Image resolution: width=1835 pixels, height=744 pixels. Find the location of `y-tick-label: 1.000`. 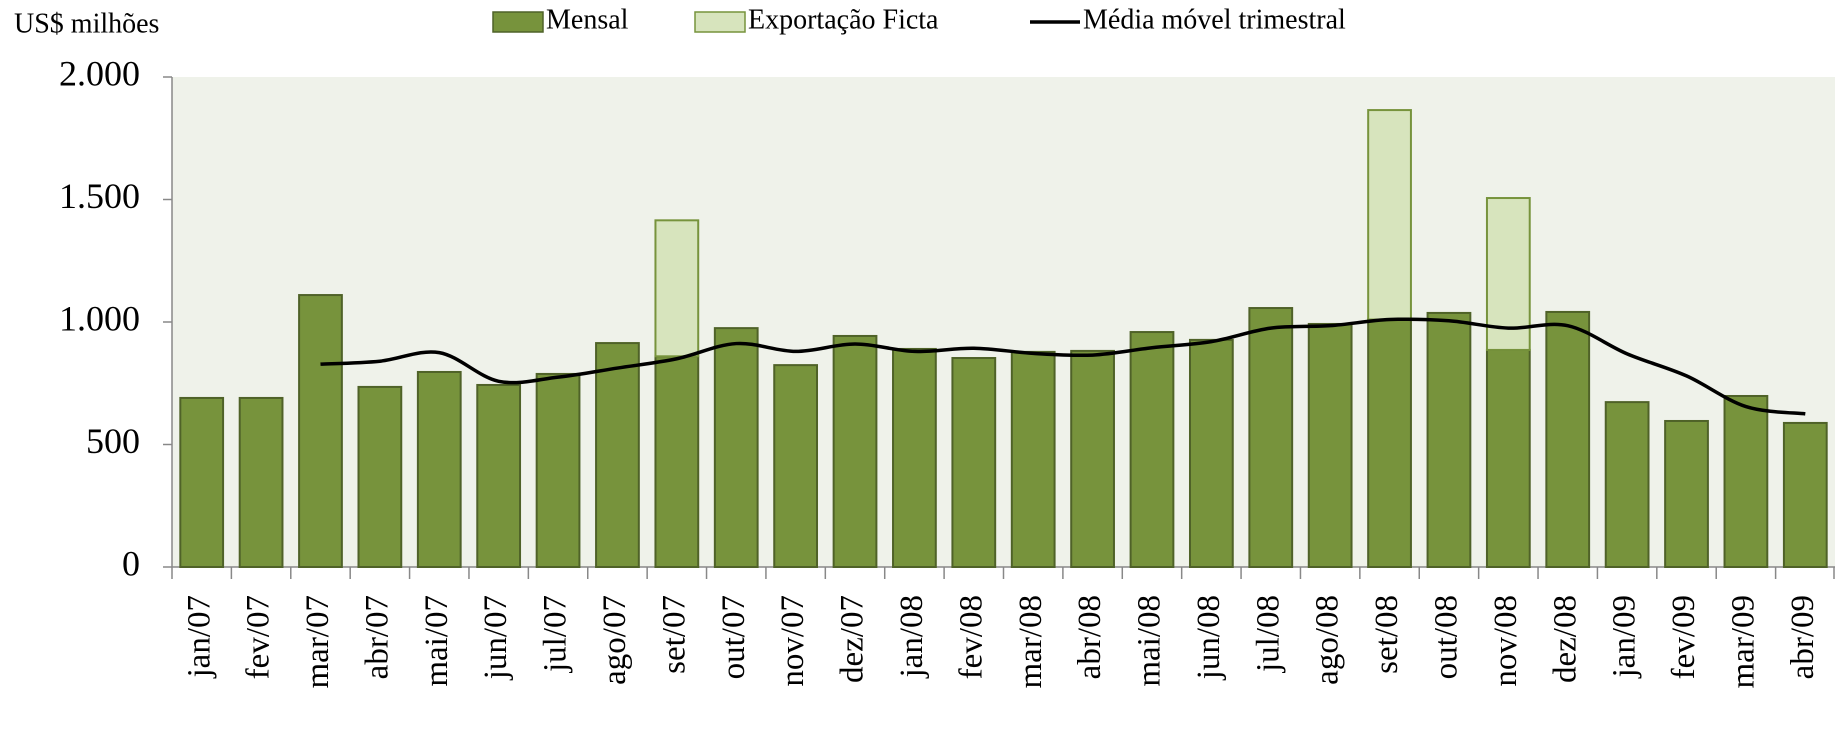

y-tick-label: 1.000 is located at coordinates (99, 318).